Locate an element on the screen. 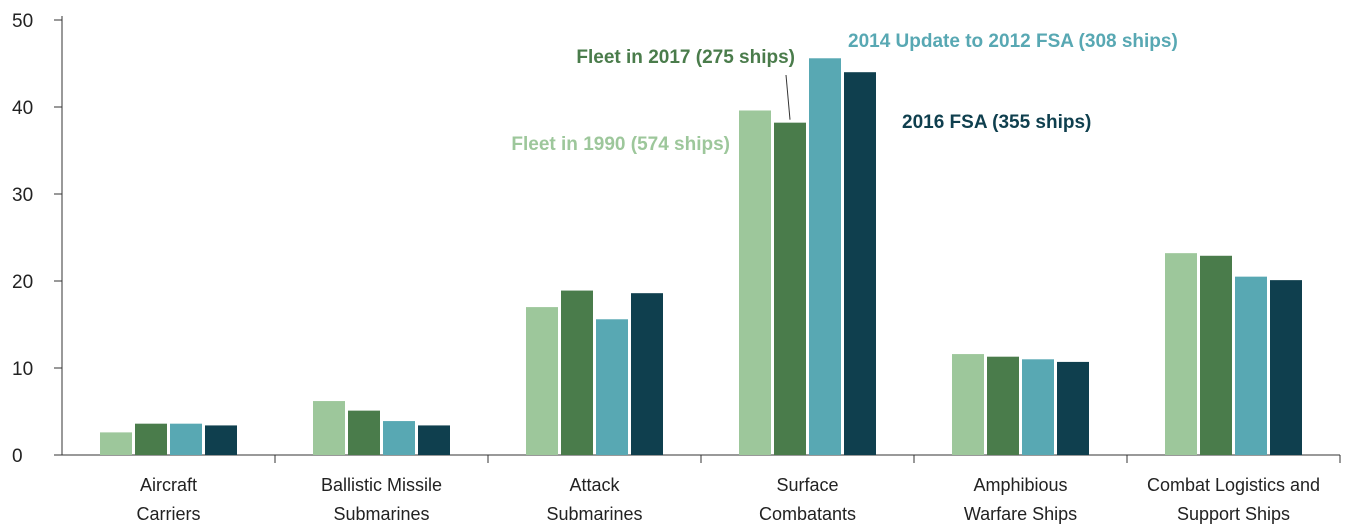  category-label: Ballistic Missile is located at coordinates (381, 485).